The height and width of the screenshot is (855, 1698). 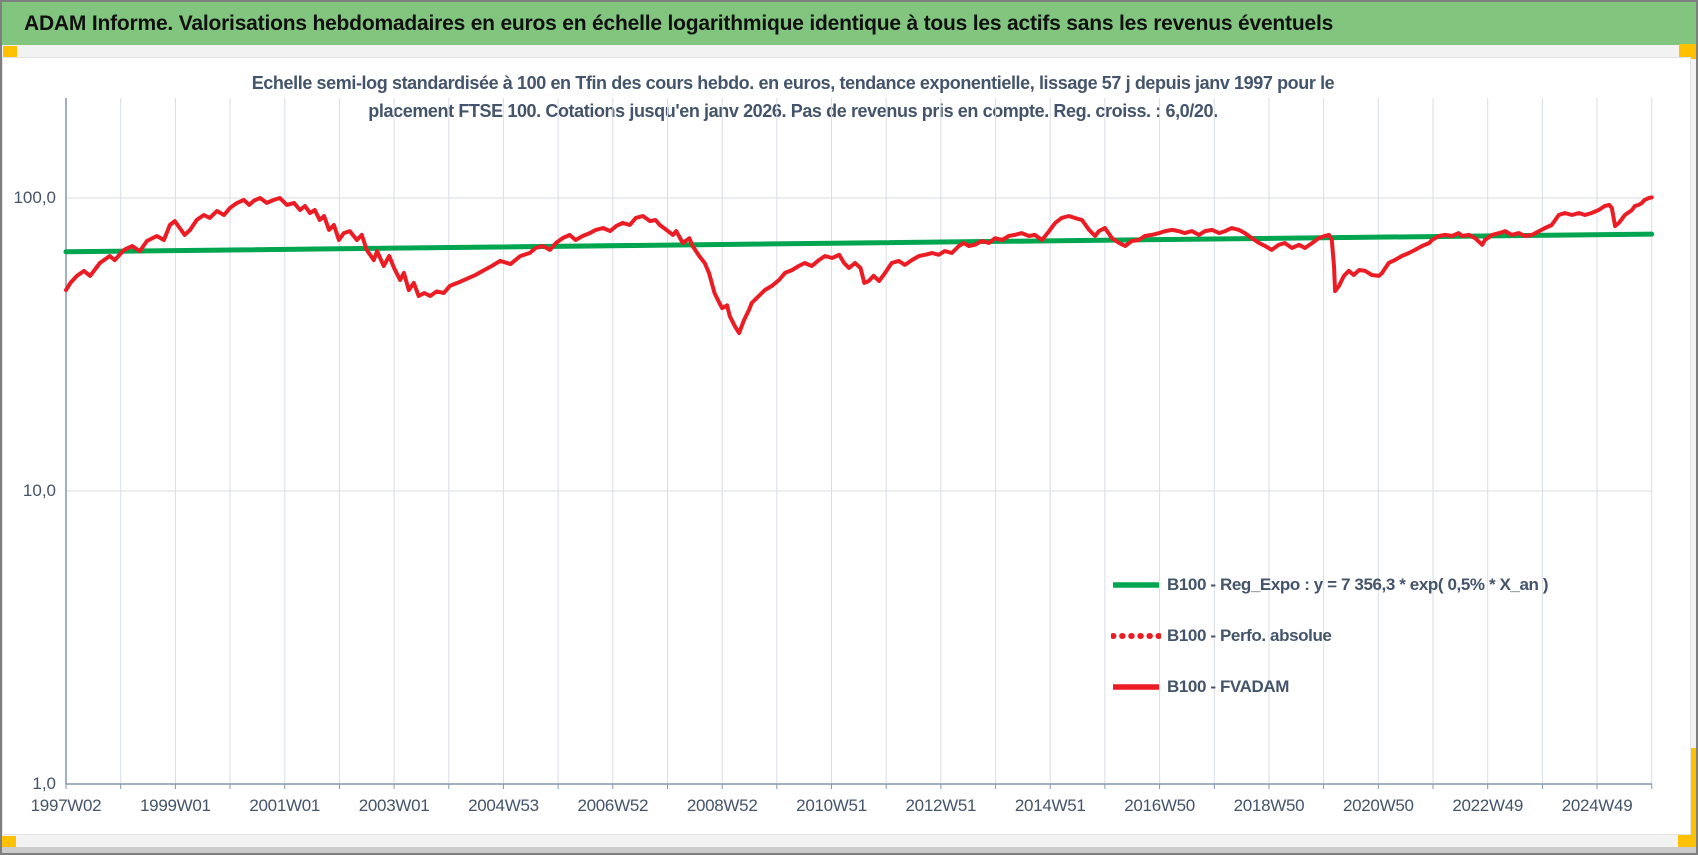 What do you see at coordinates (39, 490) in the screenshot?
I see `y-axis-label: 10,0` at bounding box center [39, 490].